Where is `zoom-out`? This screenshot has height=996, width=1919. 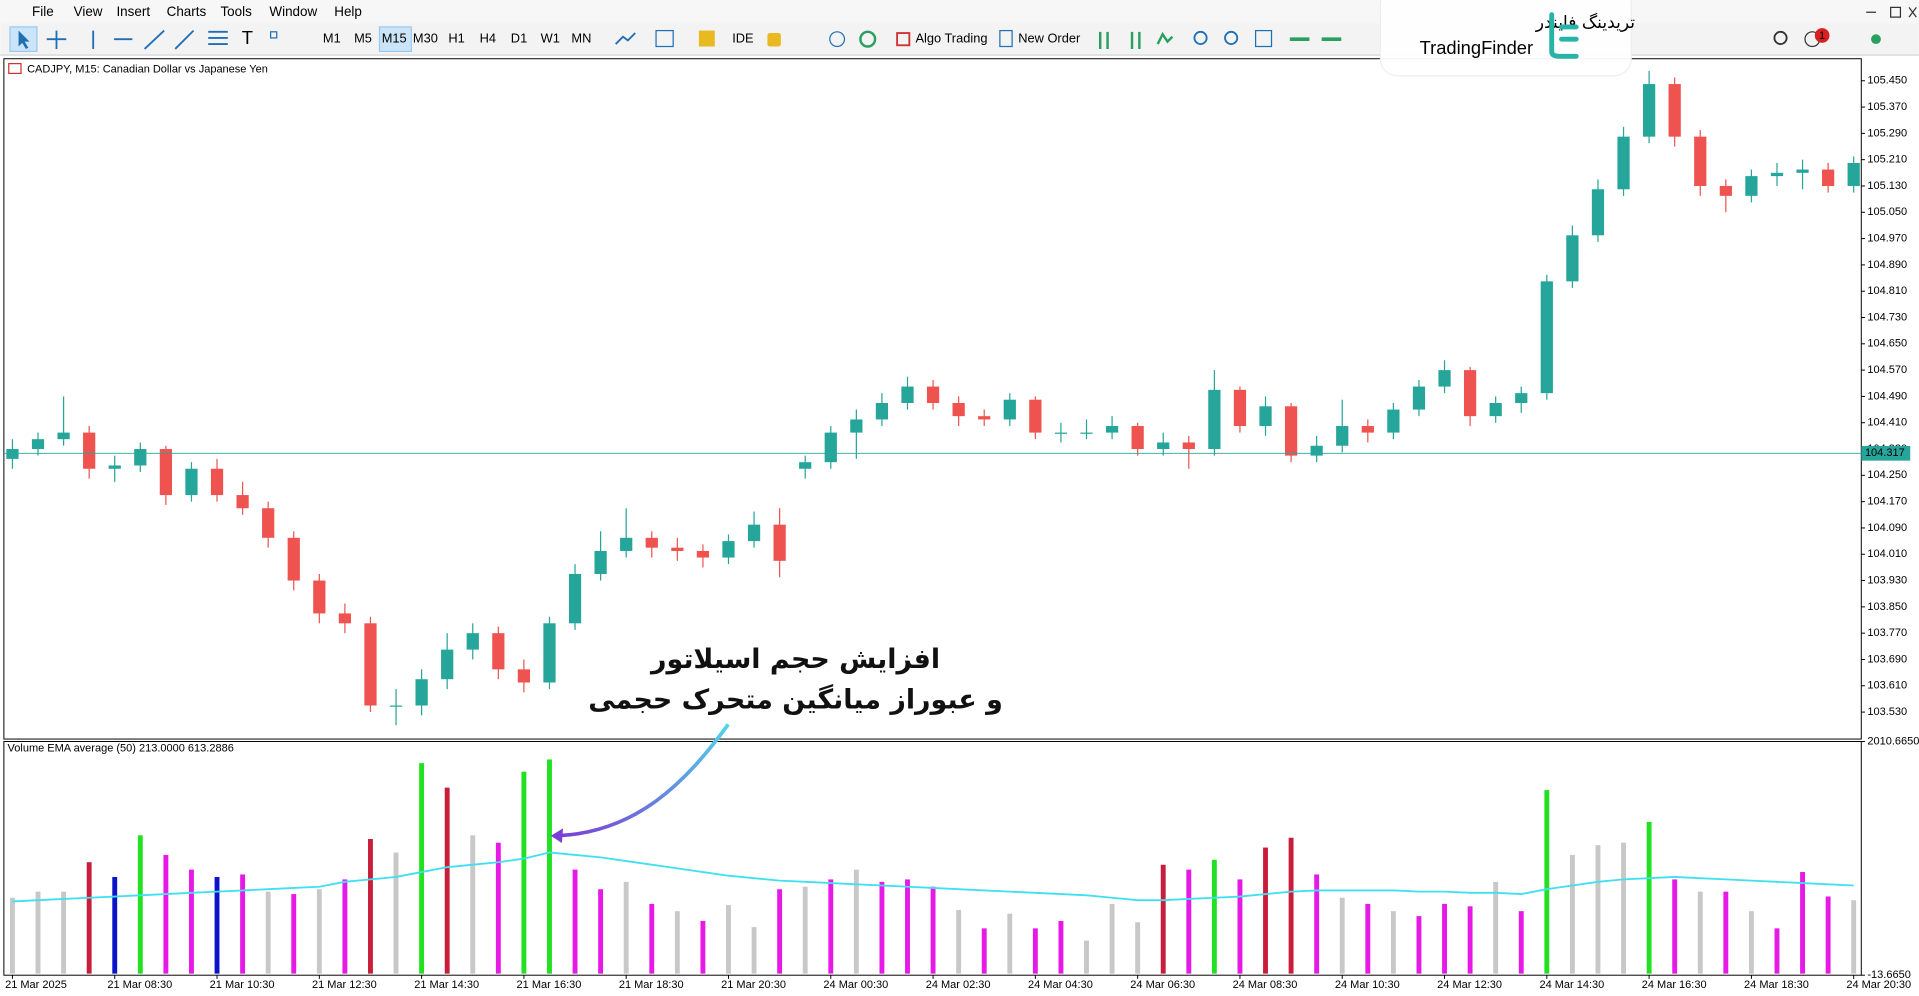 zoom-out is located at coordinates (1231, 37).